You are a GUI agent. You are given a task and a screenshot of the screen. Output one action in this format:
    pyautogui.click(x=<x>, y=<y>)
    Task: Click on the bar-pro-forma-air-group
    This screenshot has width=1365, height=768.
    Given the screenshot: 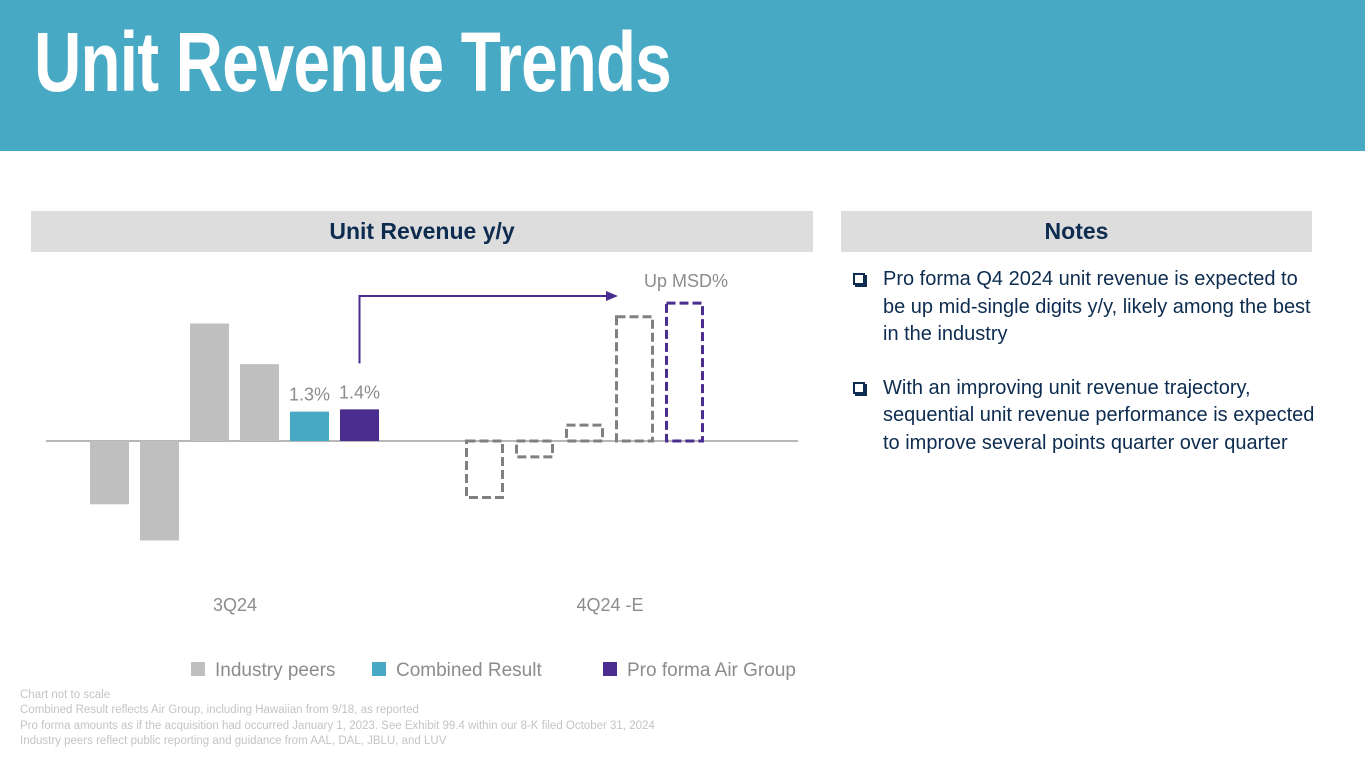 What is the action you would take?
    pyautogui.click(x=359, y=425)
    